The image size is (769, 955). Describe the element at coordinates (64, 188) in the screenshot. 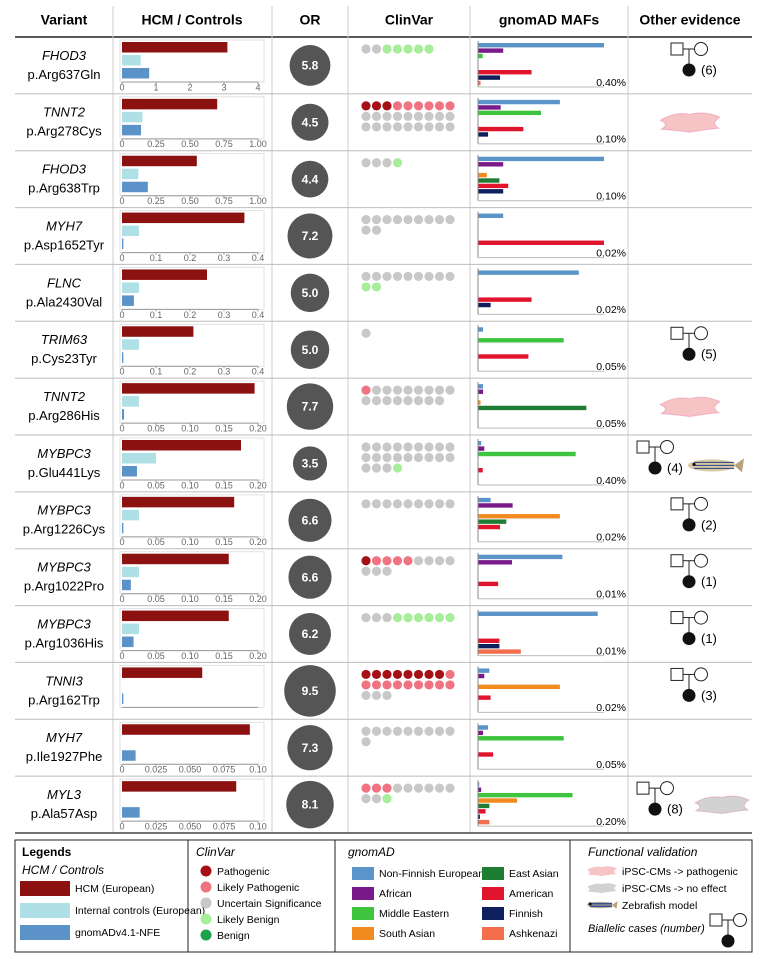

I see `variant: p.Arg638Trp` at that location.